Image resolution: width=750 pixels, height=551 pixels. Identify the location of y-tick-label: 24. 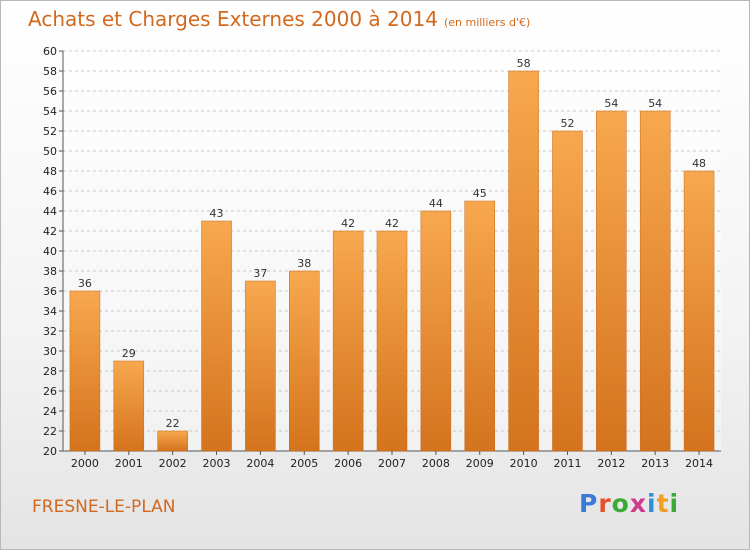
(50, 411).